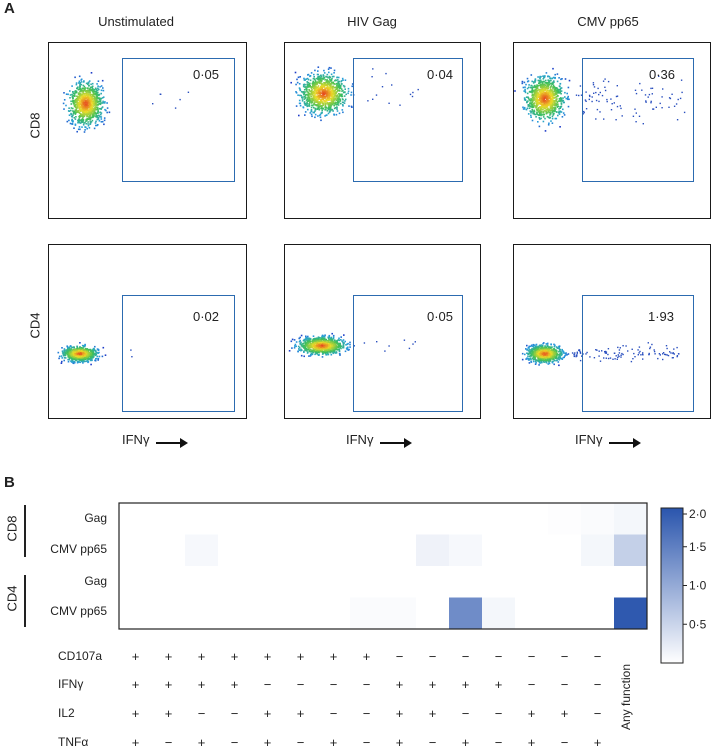 The width and height of the screenshot is (711, 753). Describe the element at coordinates (662, 74) in the screenshot. I see `gate-percentage: 0·36` at that location.